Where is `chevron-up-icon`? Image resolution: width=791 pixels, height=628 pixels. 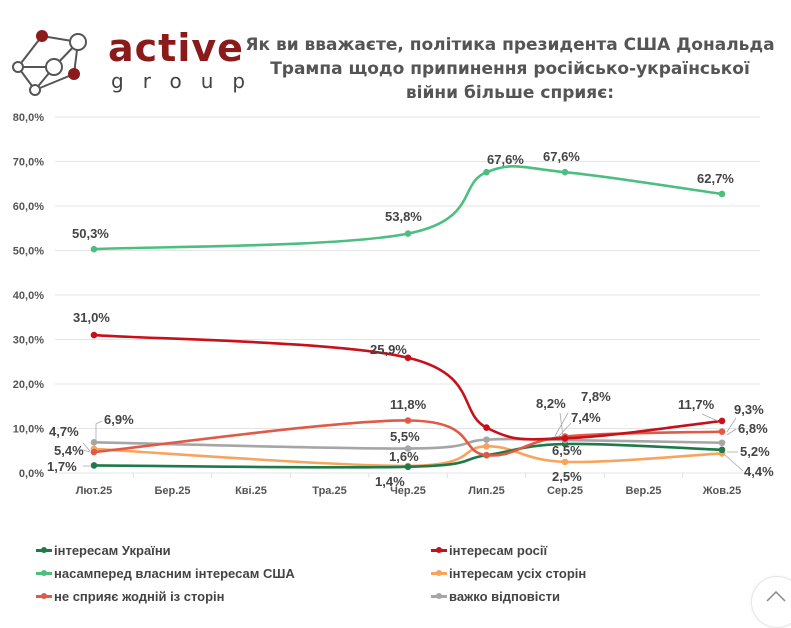 chevron-up-icon is located at coordinates (776, 596).